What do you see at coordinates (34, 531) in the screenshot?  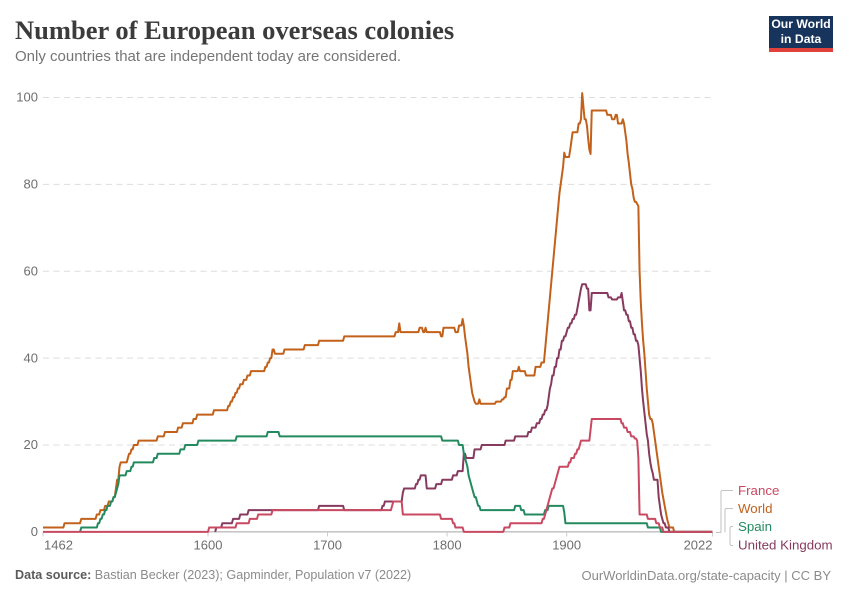 I see `svg-text: 0` at bounding box center [34, 531].